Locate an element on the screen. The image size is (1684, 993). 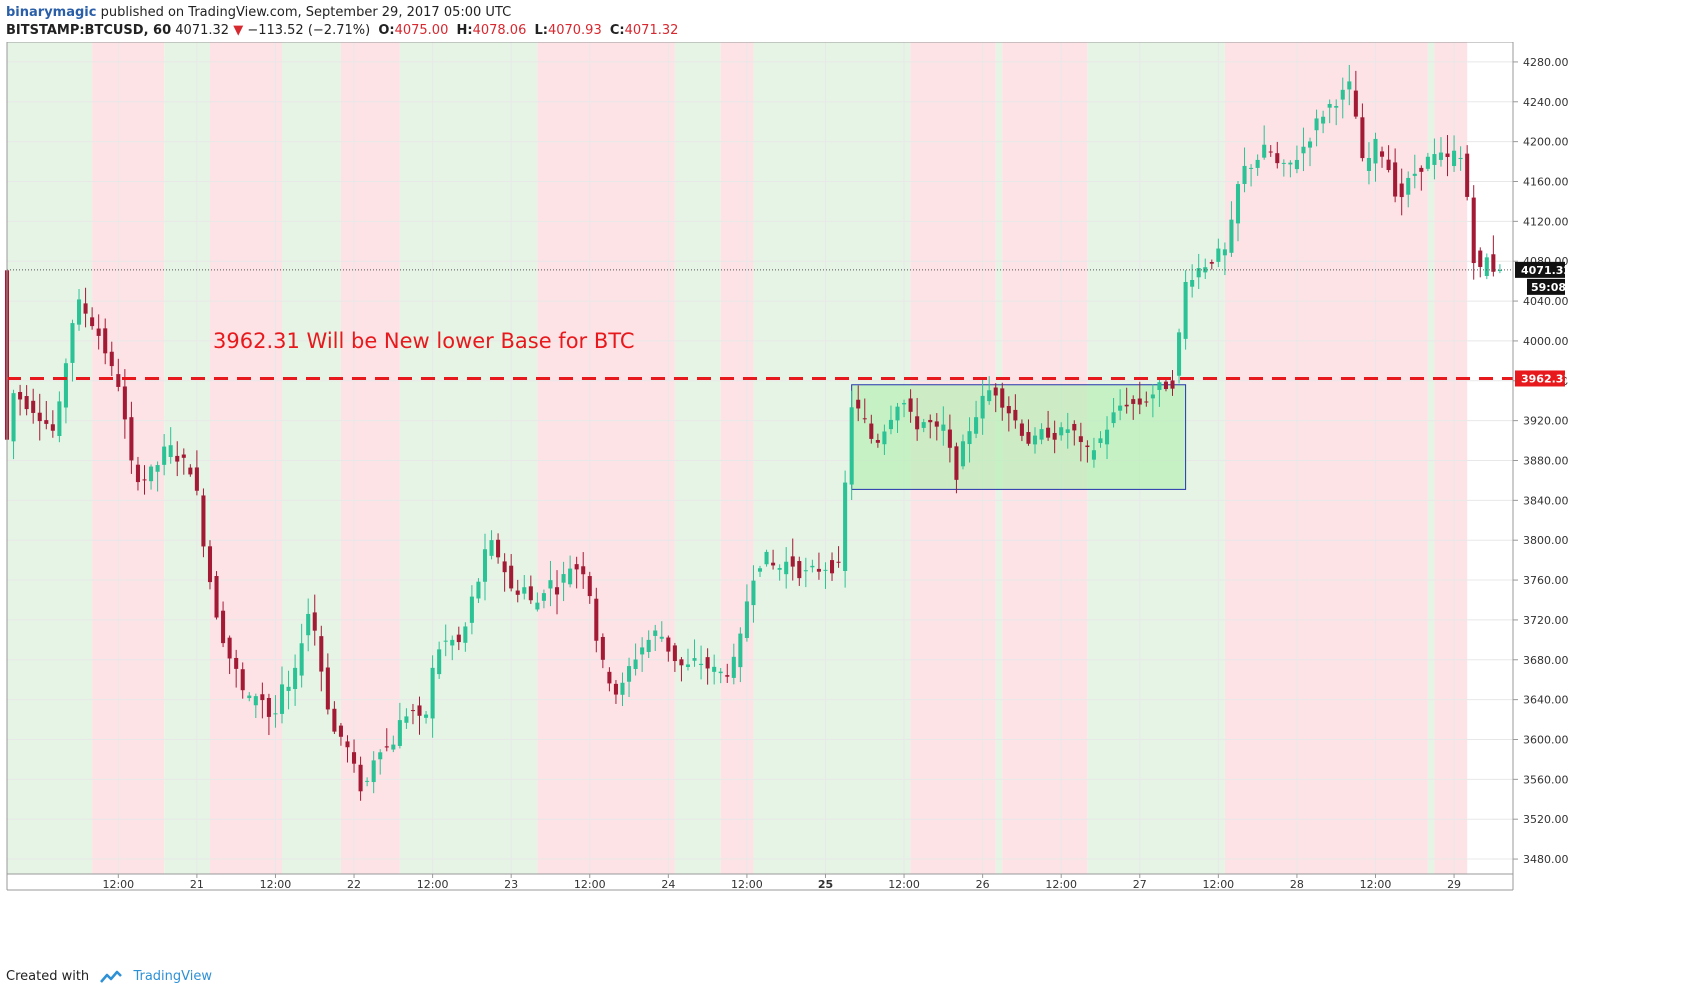
footer: Created with TradingView is located at coordinates (109, 977).